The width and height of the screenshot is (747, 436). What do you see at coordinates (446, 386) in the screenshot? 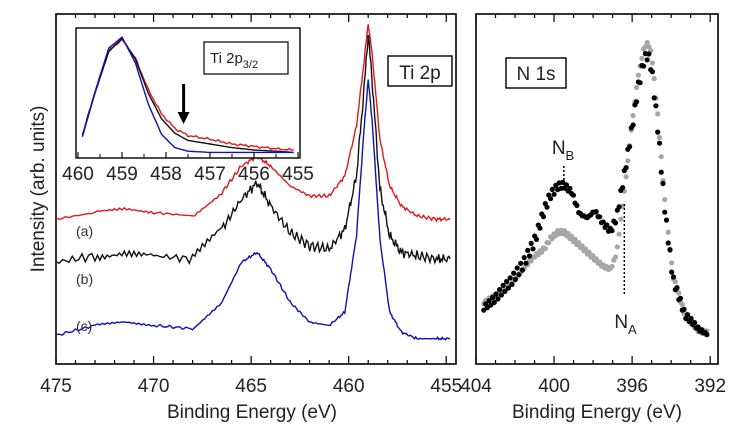
I see `ti2p-x-tick-label: 455` at bounding box center [446, 386].